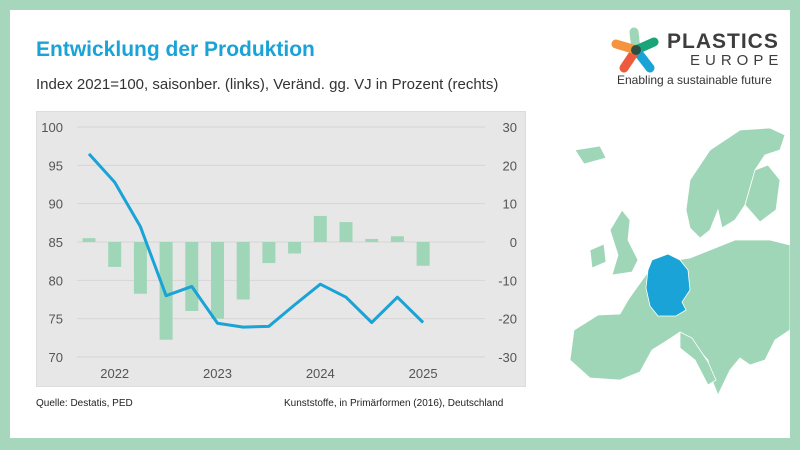 This screenshot has width=800, height=450. I want to click on x-axis-tick-label: 2023, so click(217, 373).